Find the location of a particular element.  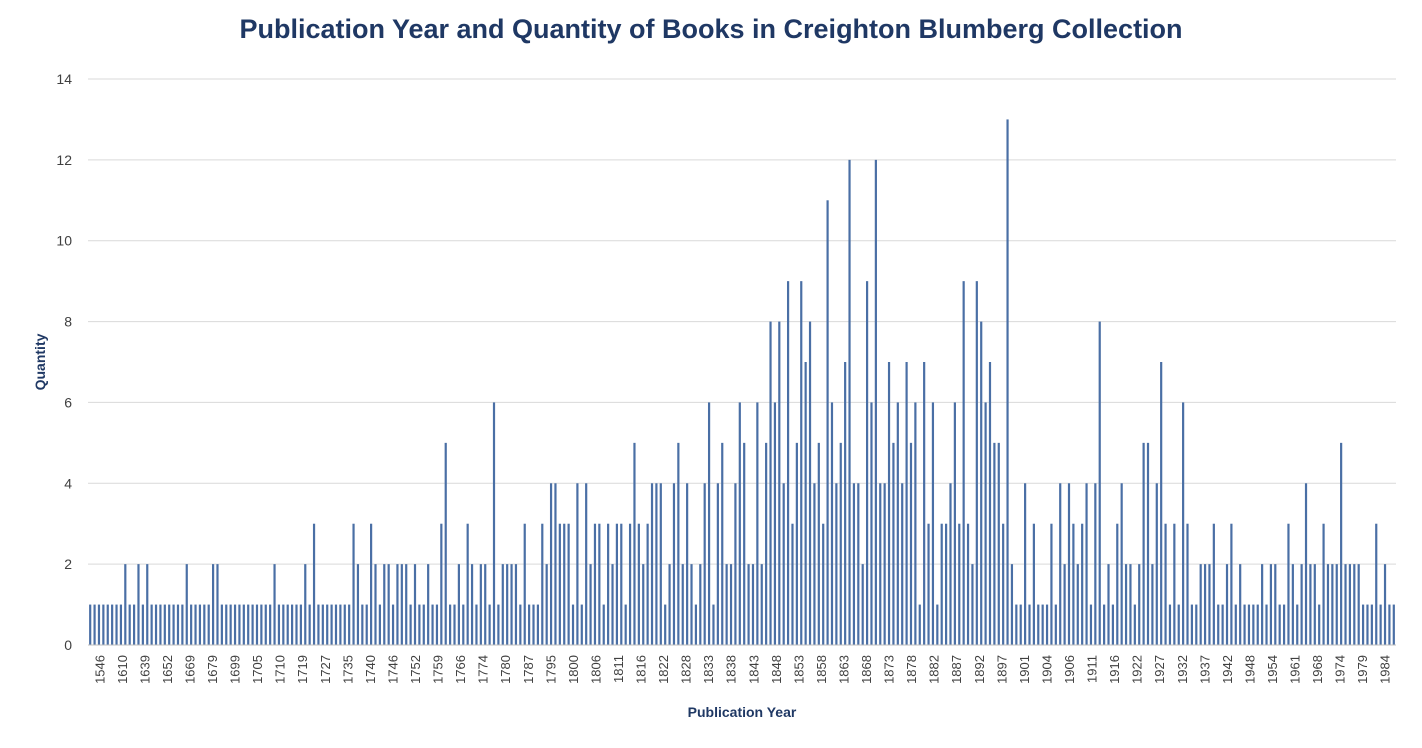

x-tick-label: 1927 is located at coordinates (1159, 669).